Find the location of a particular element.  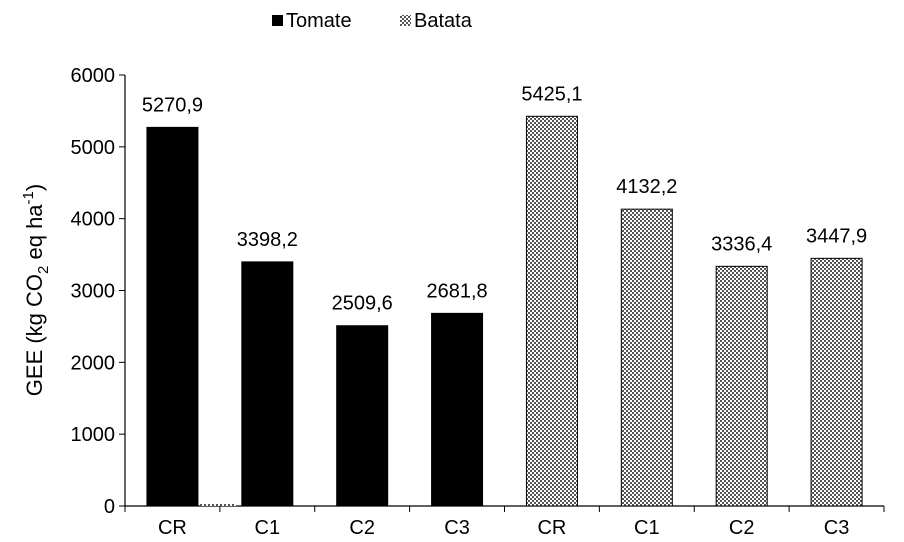

data-label-batata: 3336,4 is located at coordinates (741, 244).